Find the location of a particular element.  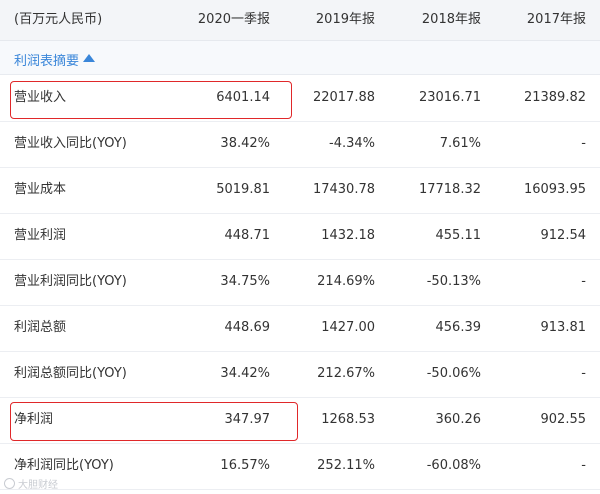

caret-up-icon is located at coordinates (89, 58).